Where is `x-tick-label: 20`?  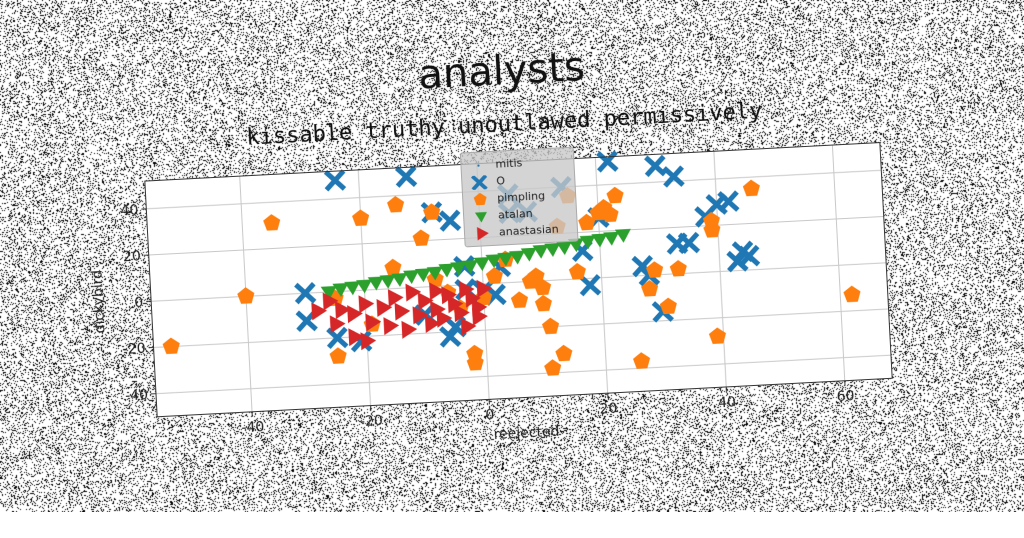
x-tick-label: 20 is located at coordinates (608, 409).